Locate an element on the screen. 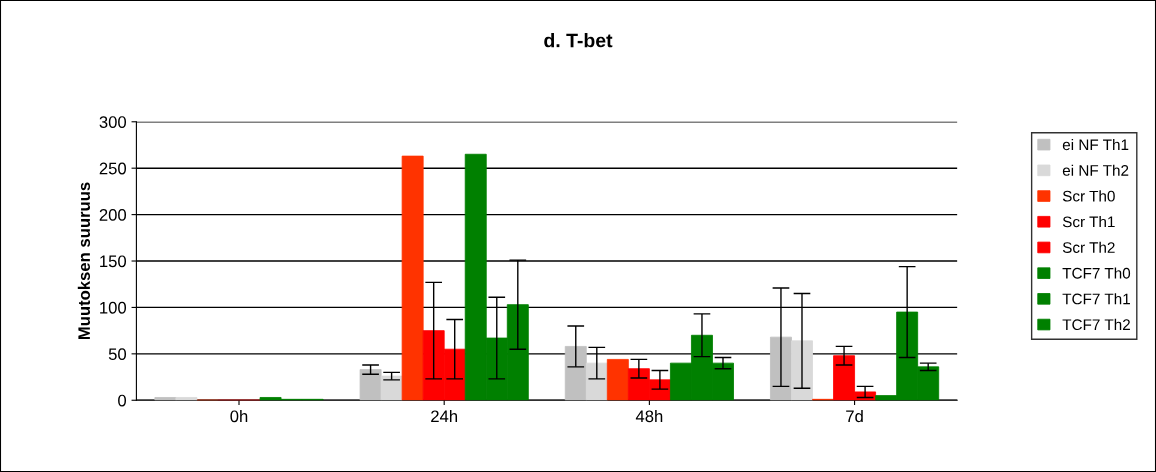 This screenshot has height=472, width=1156. legend-label: TCF7 Th0 is located at coordinates (1096, 273).